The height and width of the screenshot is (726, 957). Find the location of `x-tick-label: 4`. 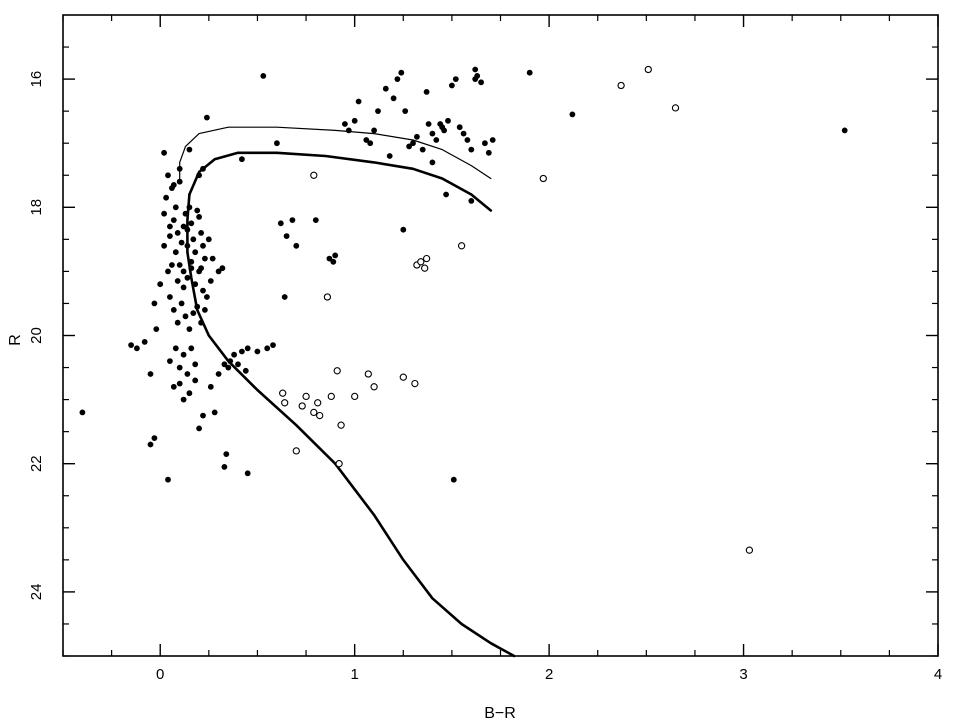

x-tick-label: 4 is located at coordinates (938, 674).